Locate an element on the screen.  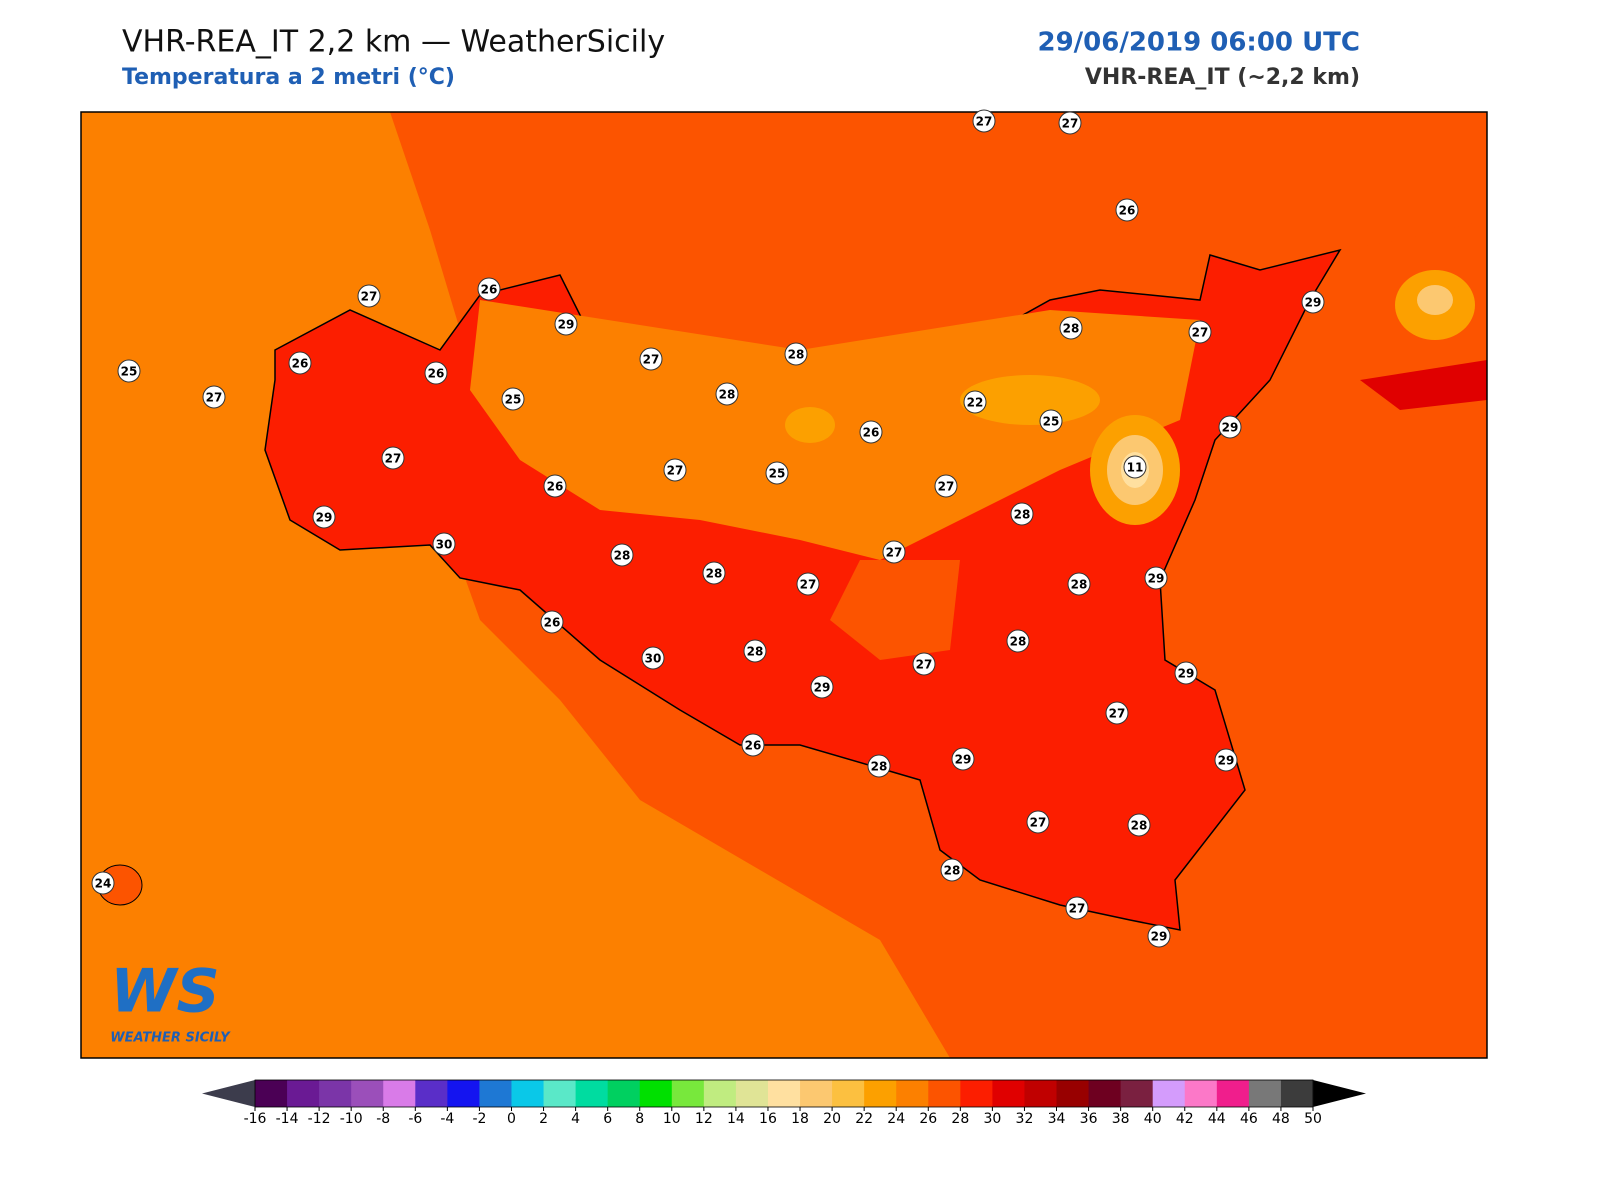
colorbar-label: 34 is located at coordinates (1057, 1119).